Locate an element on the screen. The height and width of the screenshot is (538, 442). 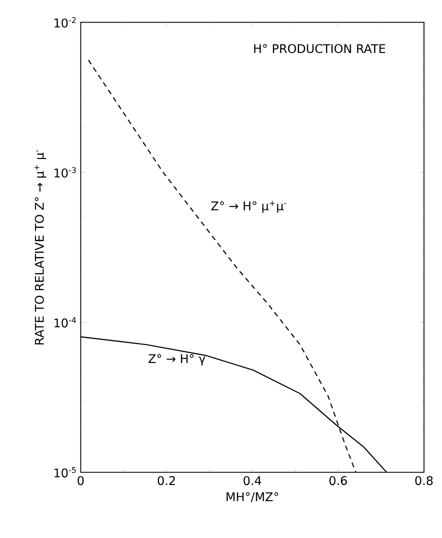
text: H° PRODUCTION RATE is located at coordinates (320, 49).